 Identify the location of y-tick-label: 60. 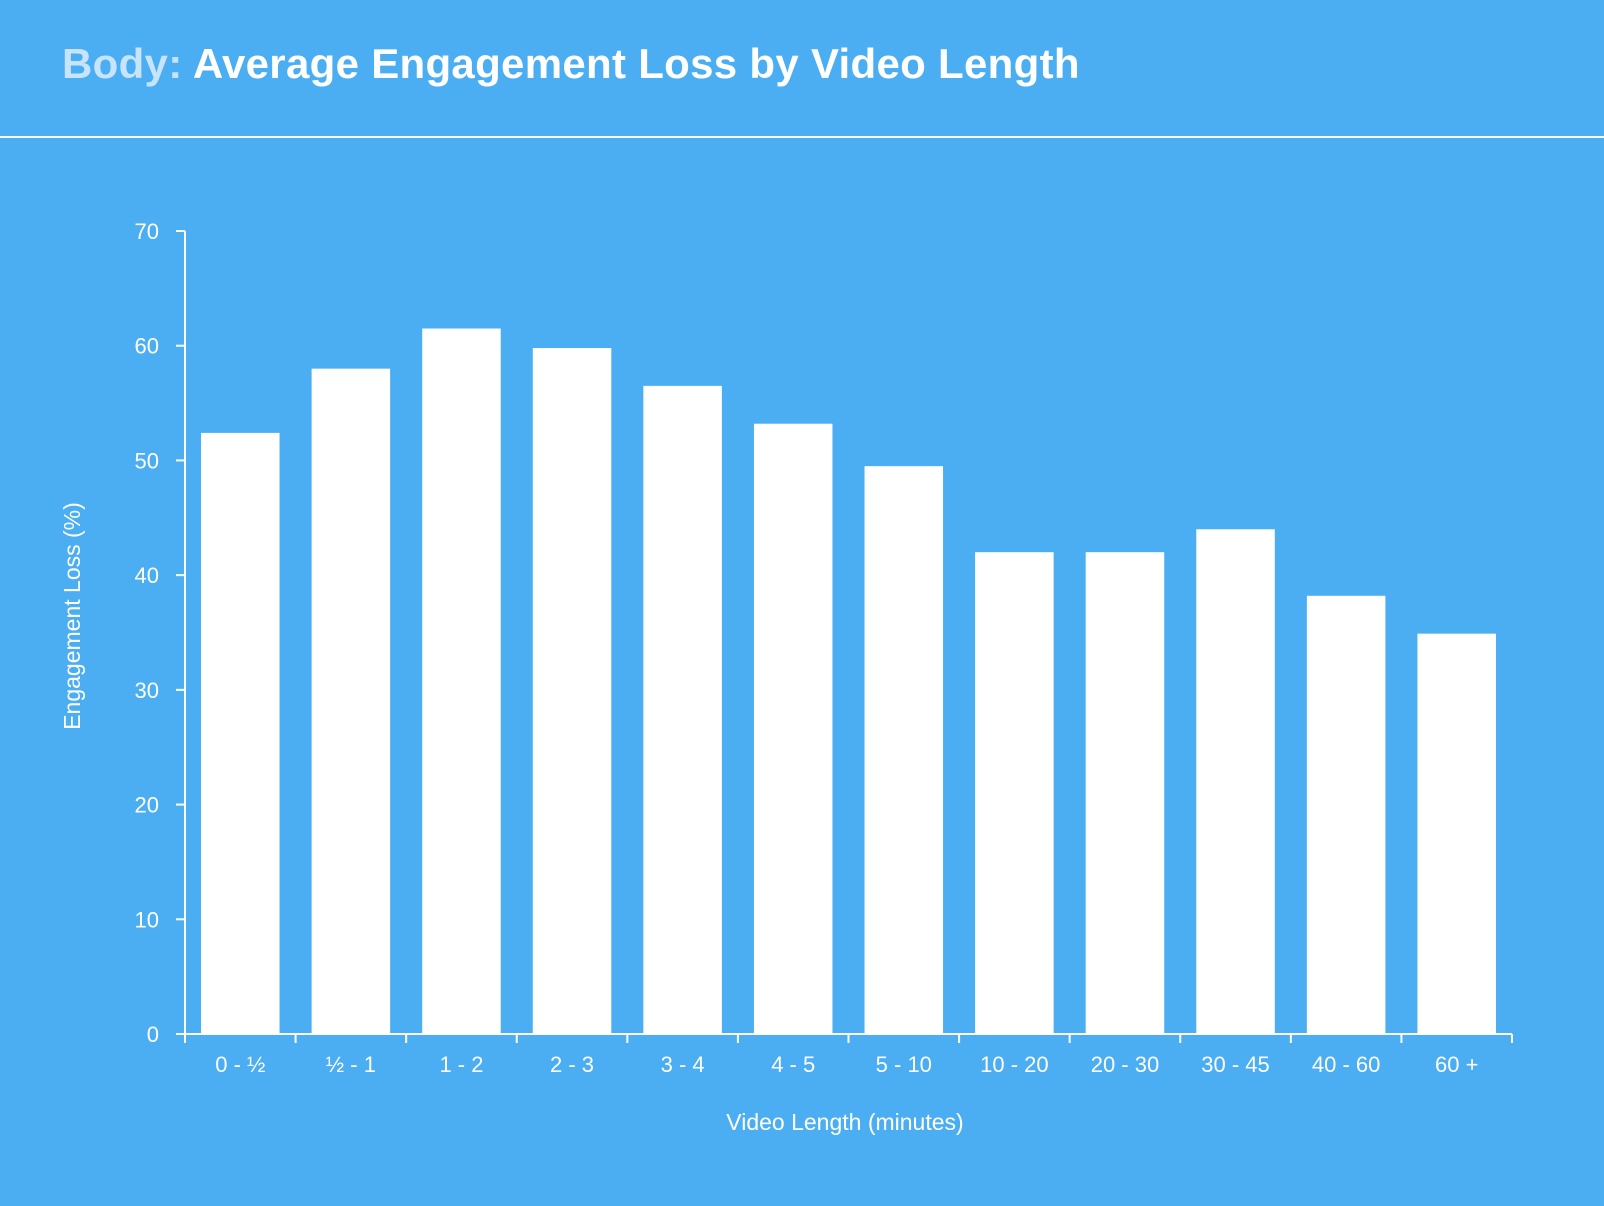
(147, 346).